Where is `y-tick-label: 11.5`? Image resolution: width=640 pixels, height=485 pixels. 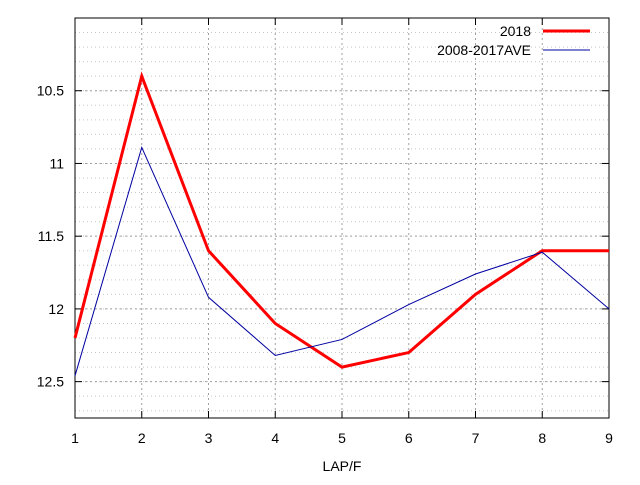 y-tick-label: 11.5 is located at coordinates (51, 236).